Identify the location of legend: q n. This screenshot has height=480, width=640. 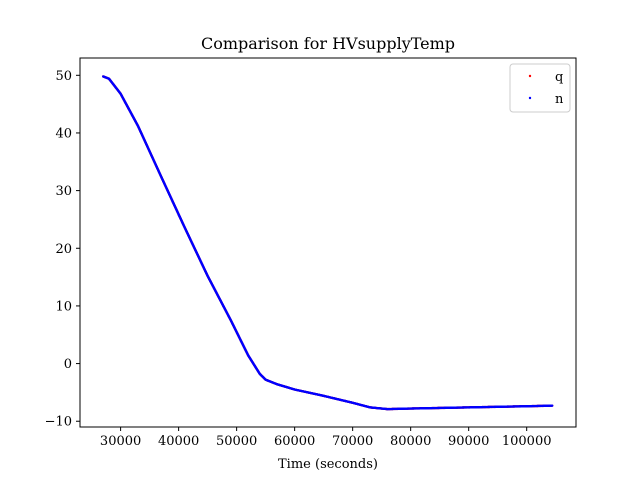
(540, 88).